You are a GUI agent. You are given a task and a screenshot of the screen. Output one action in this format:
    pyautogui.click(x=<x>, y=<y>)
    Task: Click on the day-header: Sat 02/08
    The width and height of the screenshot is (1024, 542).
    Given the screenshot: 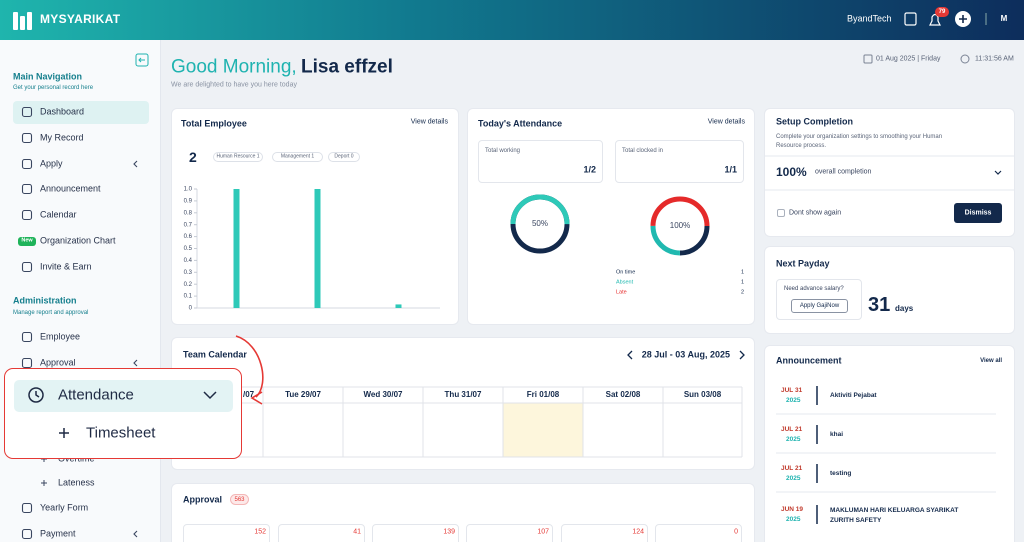 What is the action you would take?
    pyautogui.click(x=623, y=394)
    